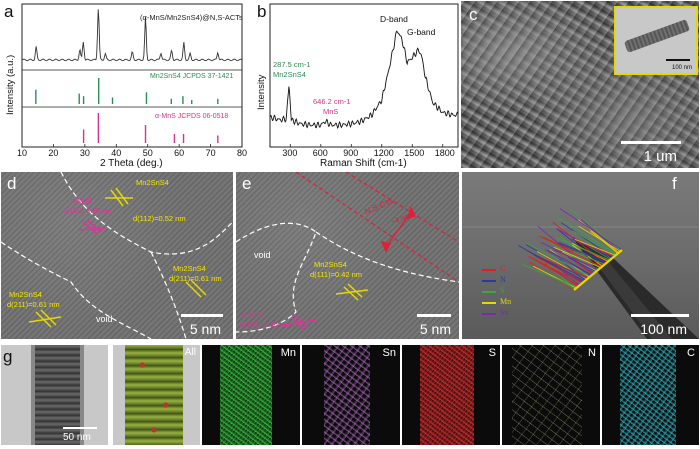  Describe the element at coordinates (179, 153) in the screenshot. I see `xrd-tick-label: 60` at that location.